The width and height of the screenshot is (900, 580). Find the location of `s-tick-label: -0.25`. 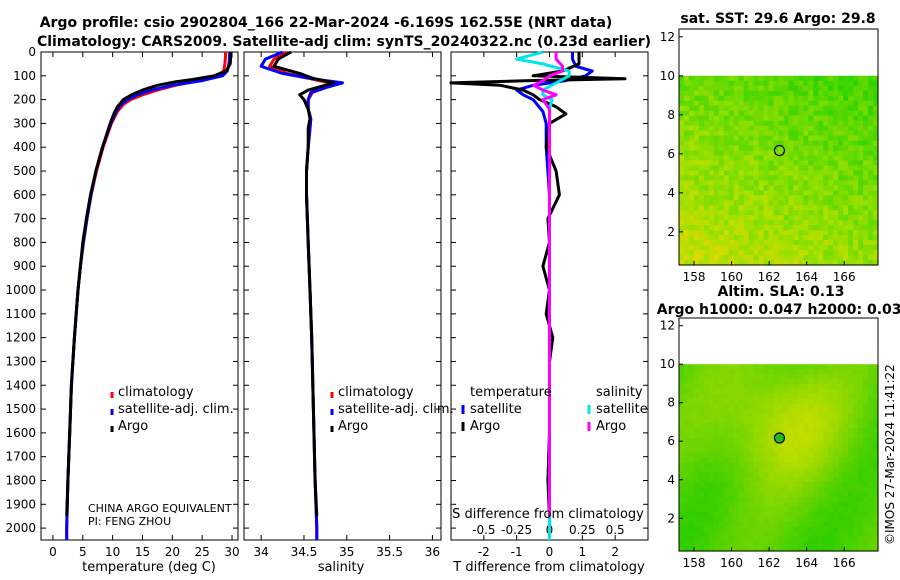

s-tick-label: -0.25 is located at coordinates (516, 530).